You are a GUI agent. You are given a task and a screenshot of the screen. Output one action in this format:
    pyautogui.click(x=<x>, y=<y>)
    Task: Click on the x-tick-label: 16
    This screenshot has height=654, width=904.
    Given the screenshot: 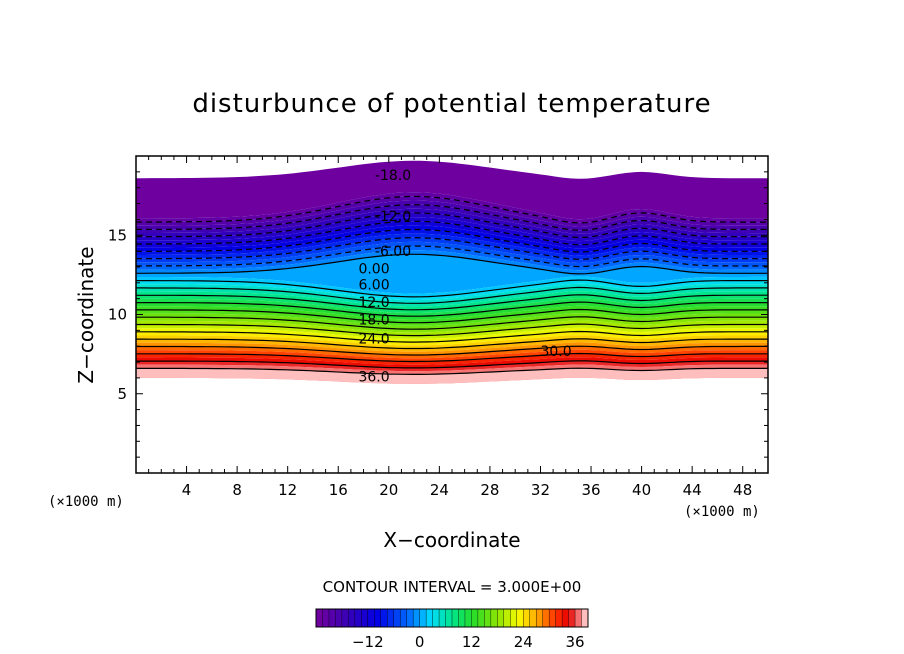 What is the action you would take?
    pyautogui.click(x=338, y=490)
    